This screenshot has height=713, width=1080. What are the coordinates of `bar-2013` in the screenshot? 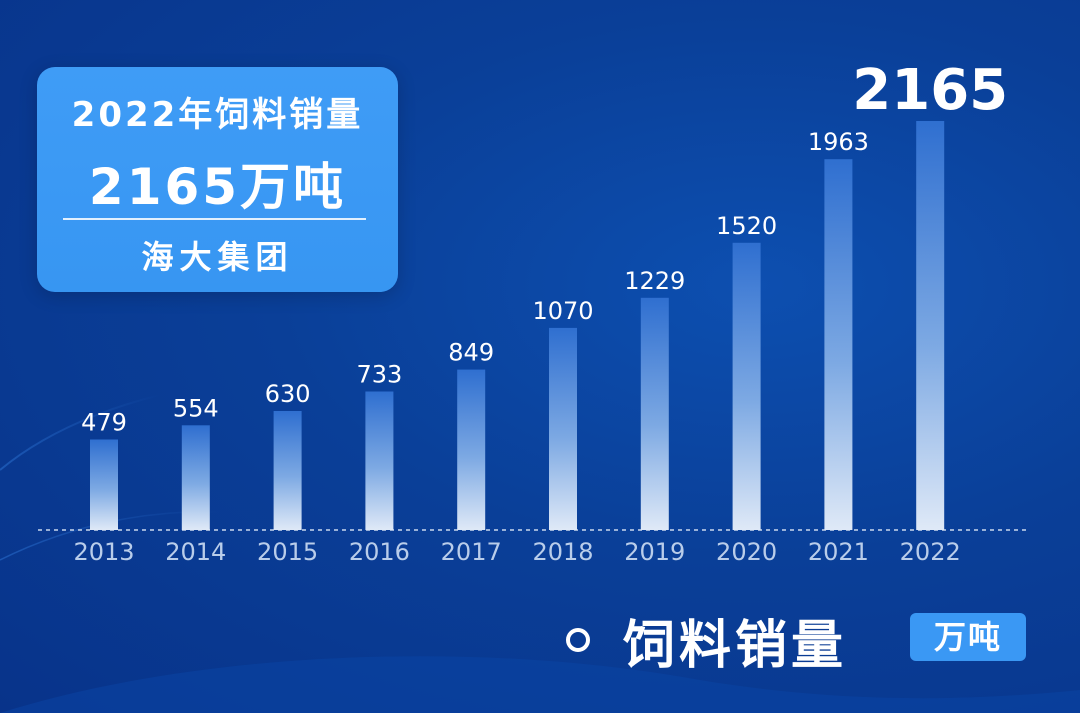 It's located at (104, 484).